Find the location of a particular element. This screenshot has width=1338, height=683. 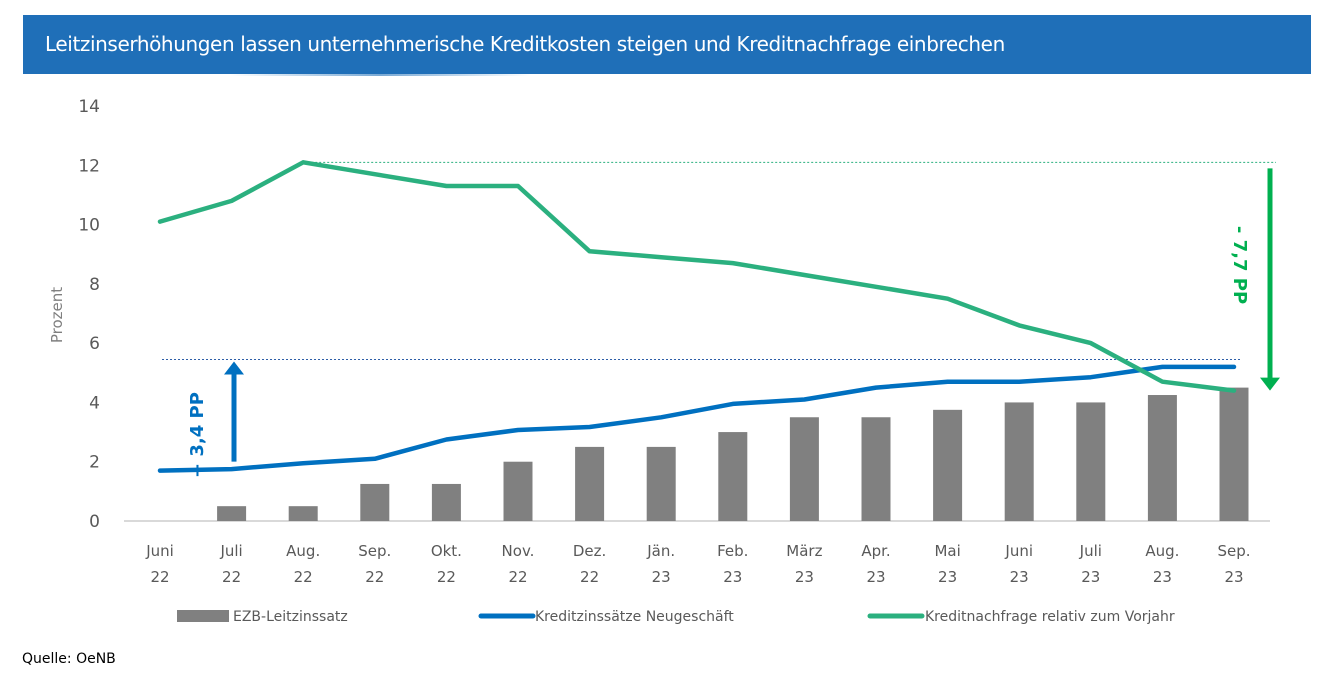

title-shadow is located at coordinates (380, 75).